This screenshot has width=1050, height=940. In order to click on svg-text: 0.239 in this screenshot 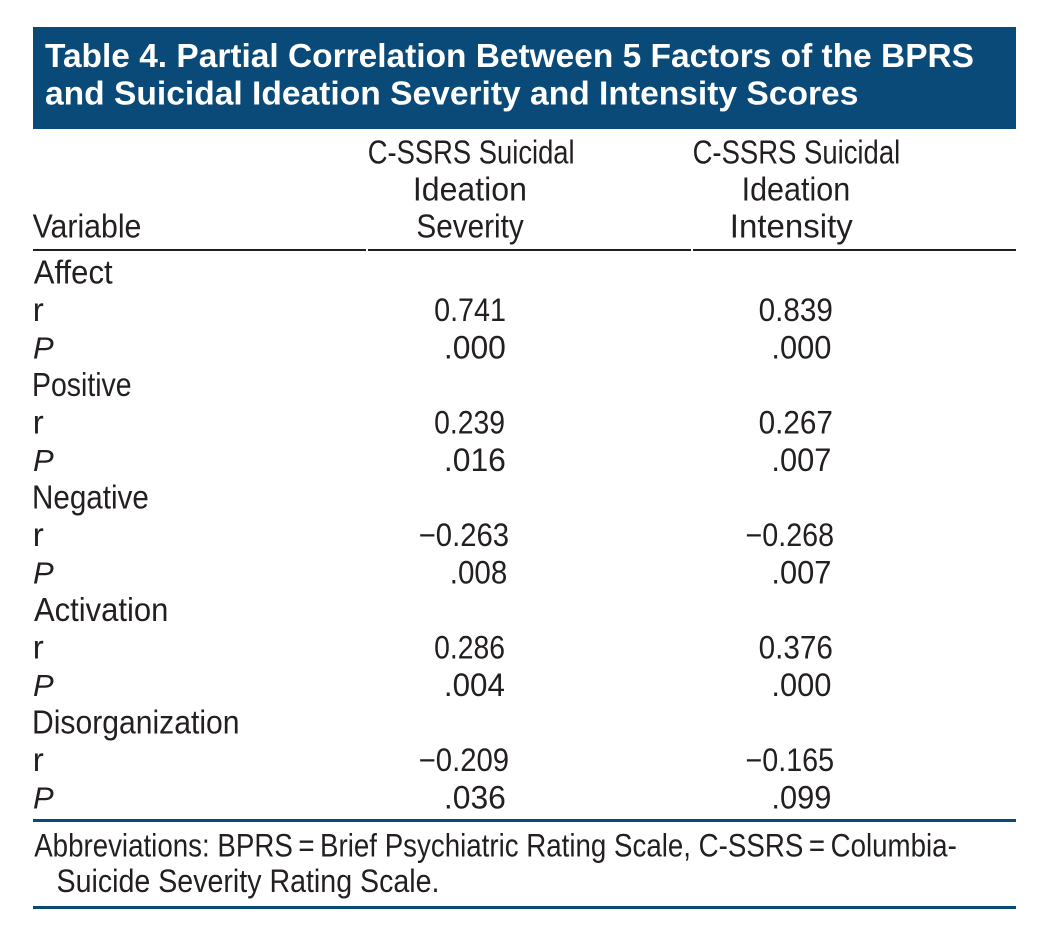, I will do `click(469, 423)`.